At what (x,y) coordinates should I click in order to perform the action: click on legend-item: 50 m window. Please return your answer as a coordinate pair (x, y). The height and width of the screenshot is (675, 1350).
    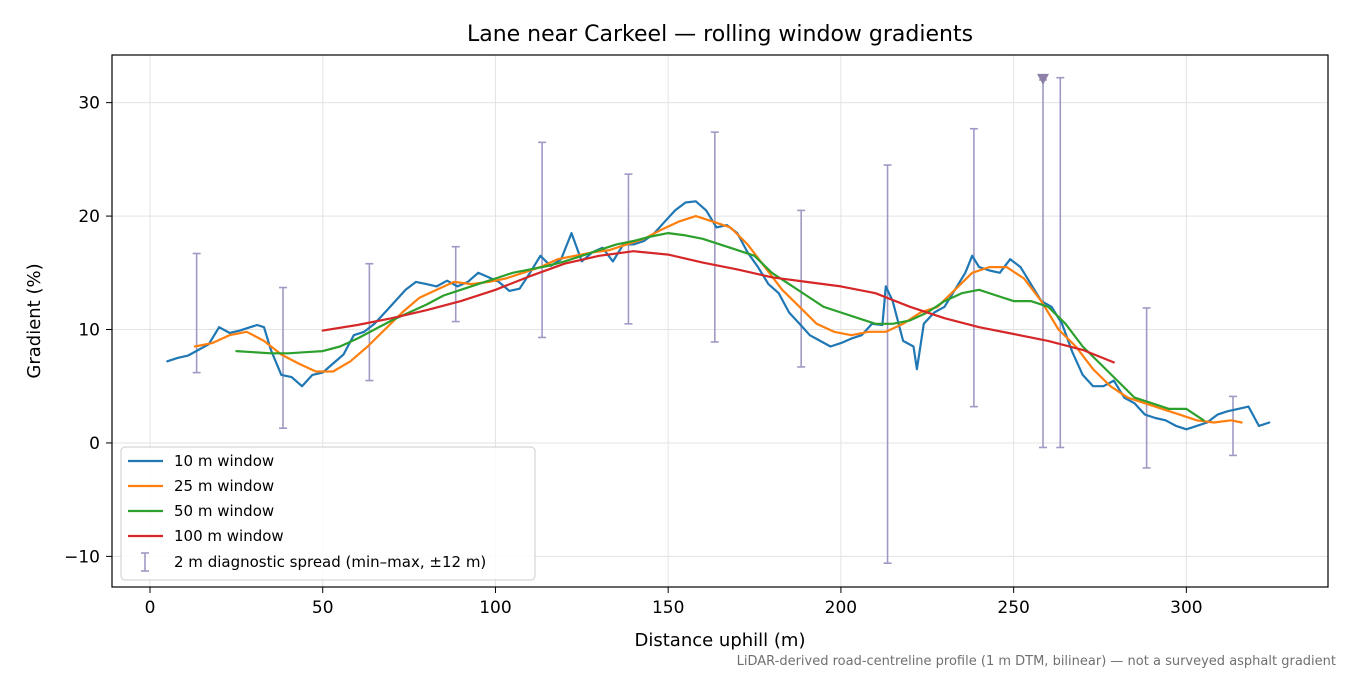
    Looking at the image, I should click on (201, 511).